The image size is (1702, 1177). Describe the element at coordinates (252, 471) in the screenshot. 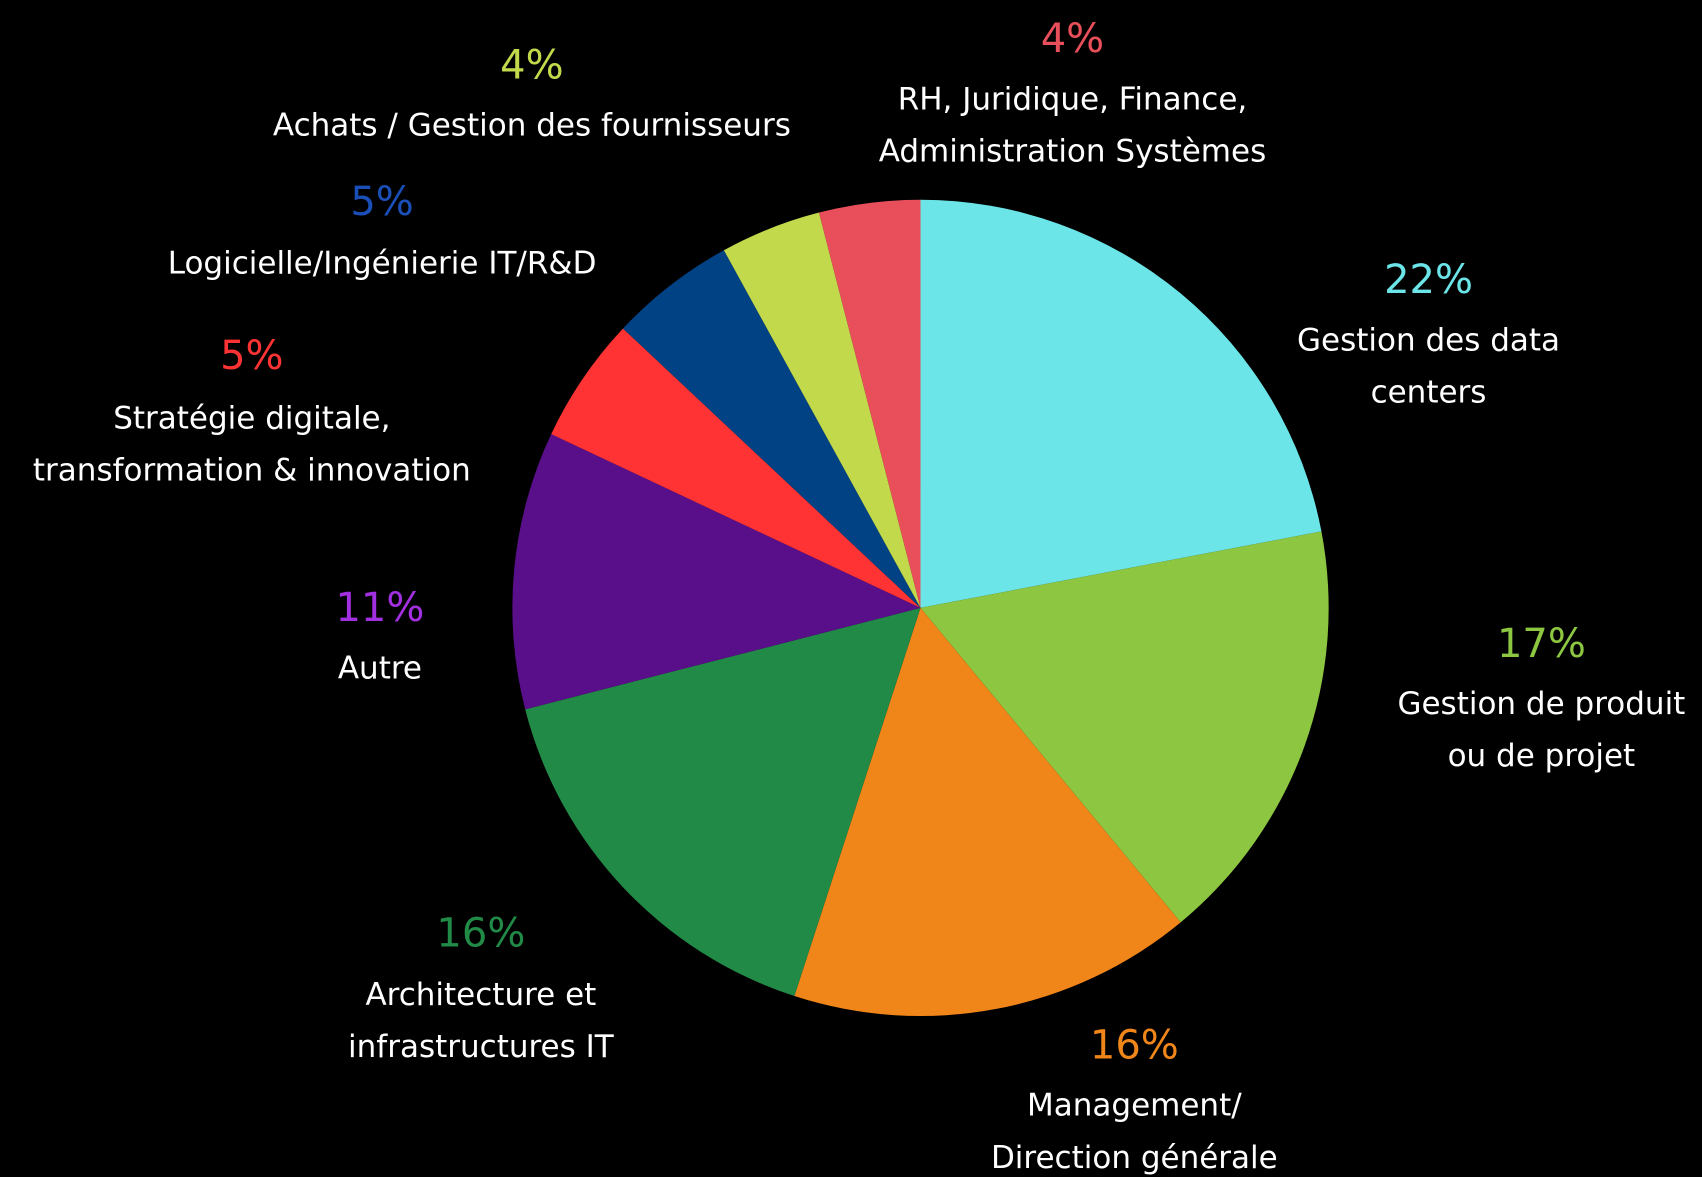

I see `category-label: transformation & innovation` at that location.